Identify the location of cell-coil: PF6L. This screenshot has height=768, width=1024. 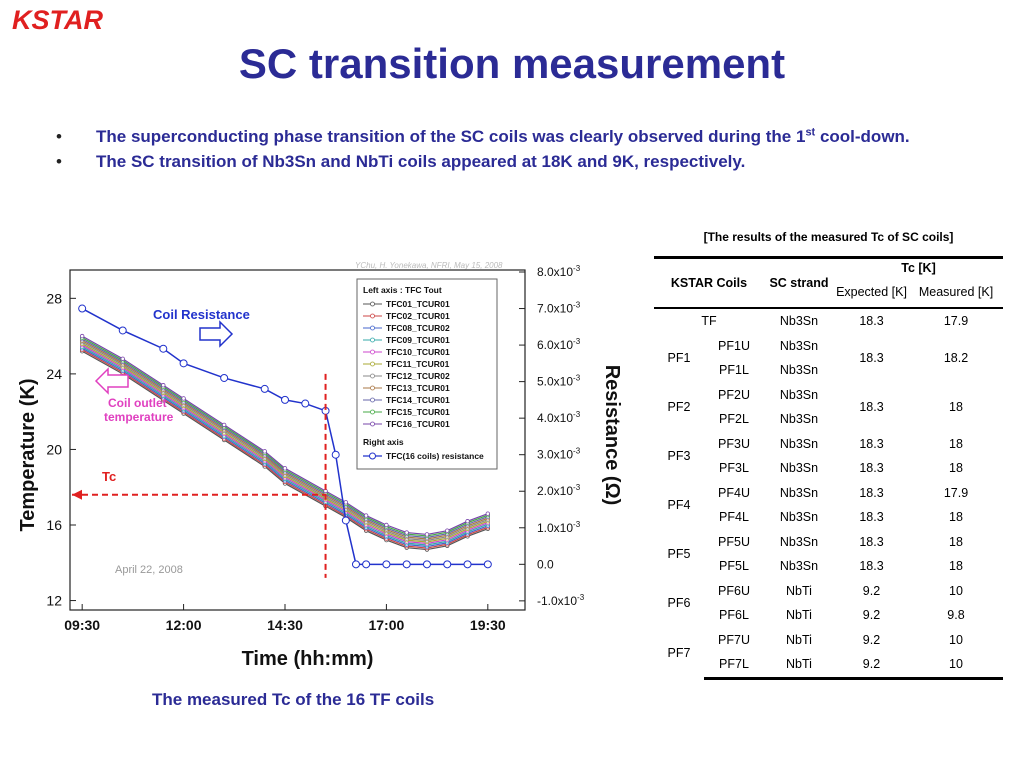
(734, 615).